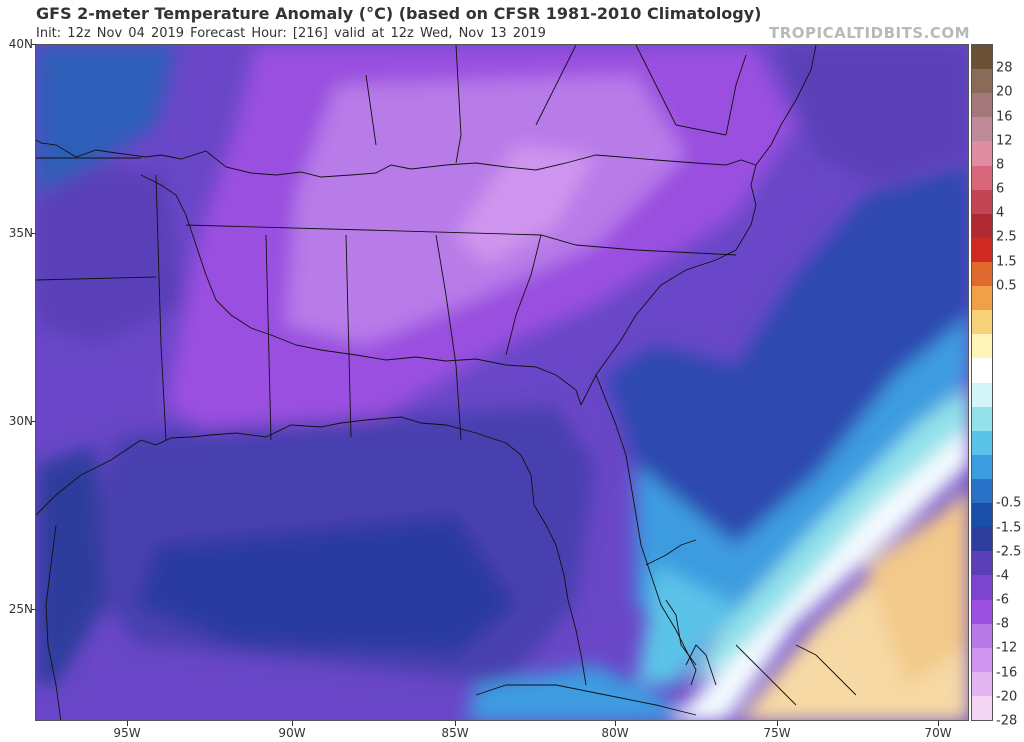  Describe the element at coordinates (1009, 503) in the screenshot. I see `colorbar-label: -0.5` at that location.